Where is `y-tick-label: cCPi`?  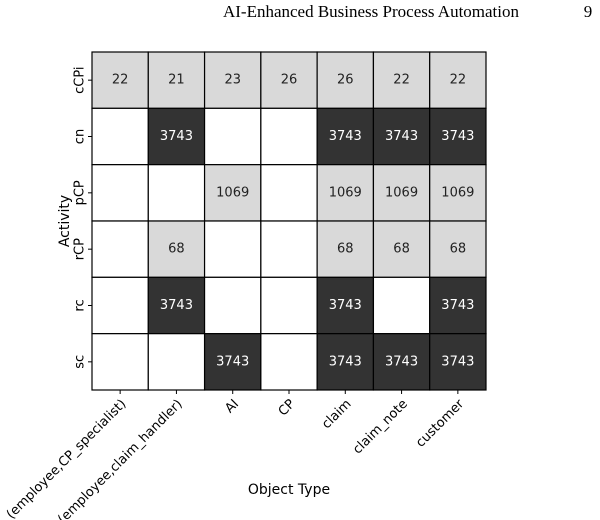 y-tick-label: cCPi is located at coordinates (80, 79).